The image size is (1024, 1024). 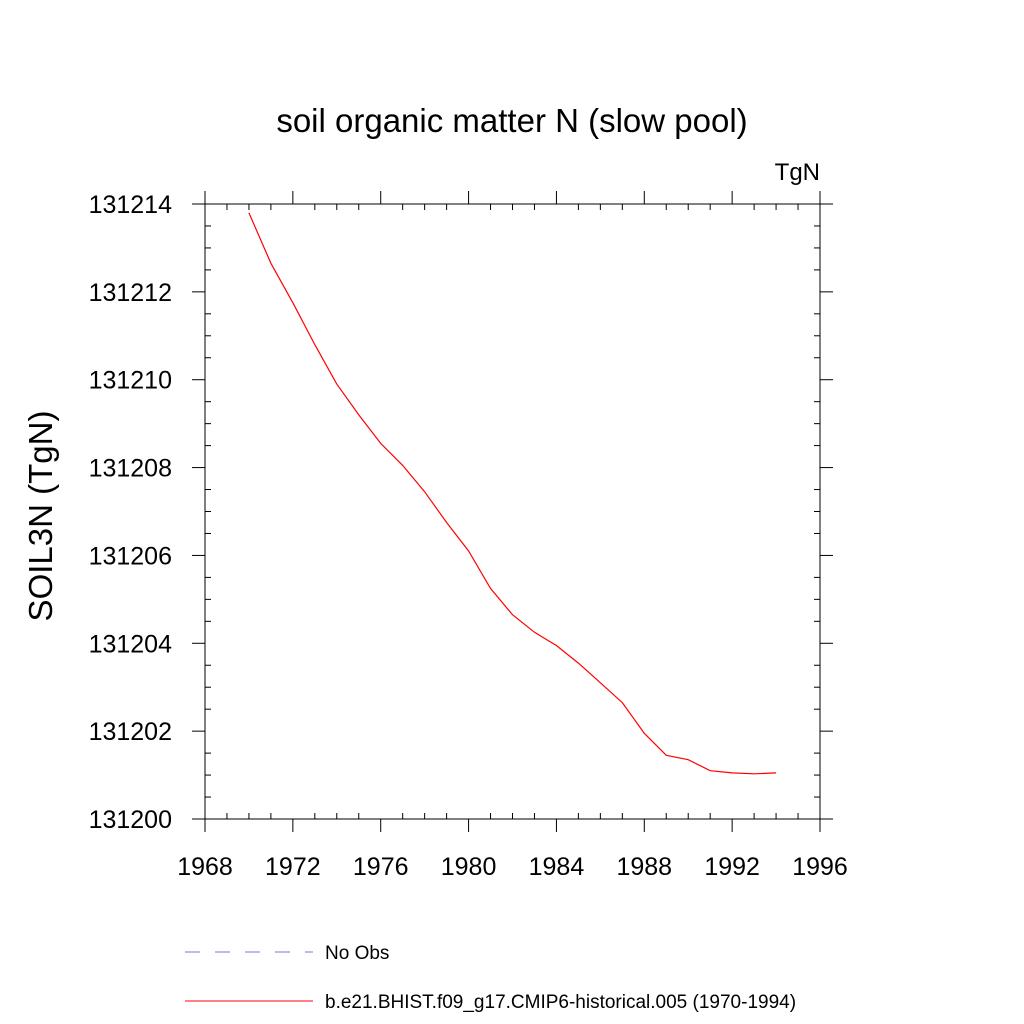 What do you see at coordinates (130, 732) in the screenshot?
I see `y-tick-label: 131202` at bounding box center [130, 732].